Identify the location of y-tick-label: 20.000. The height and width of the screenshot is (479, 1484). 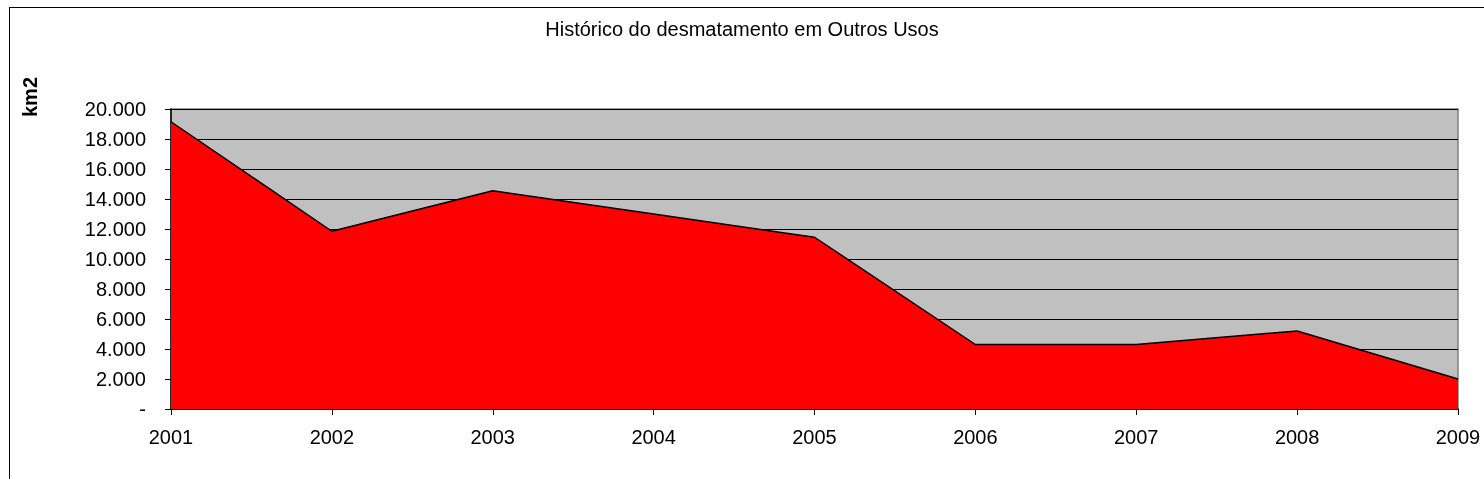
(115, 109).